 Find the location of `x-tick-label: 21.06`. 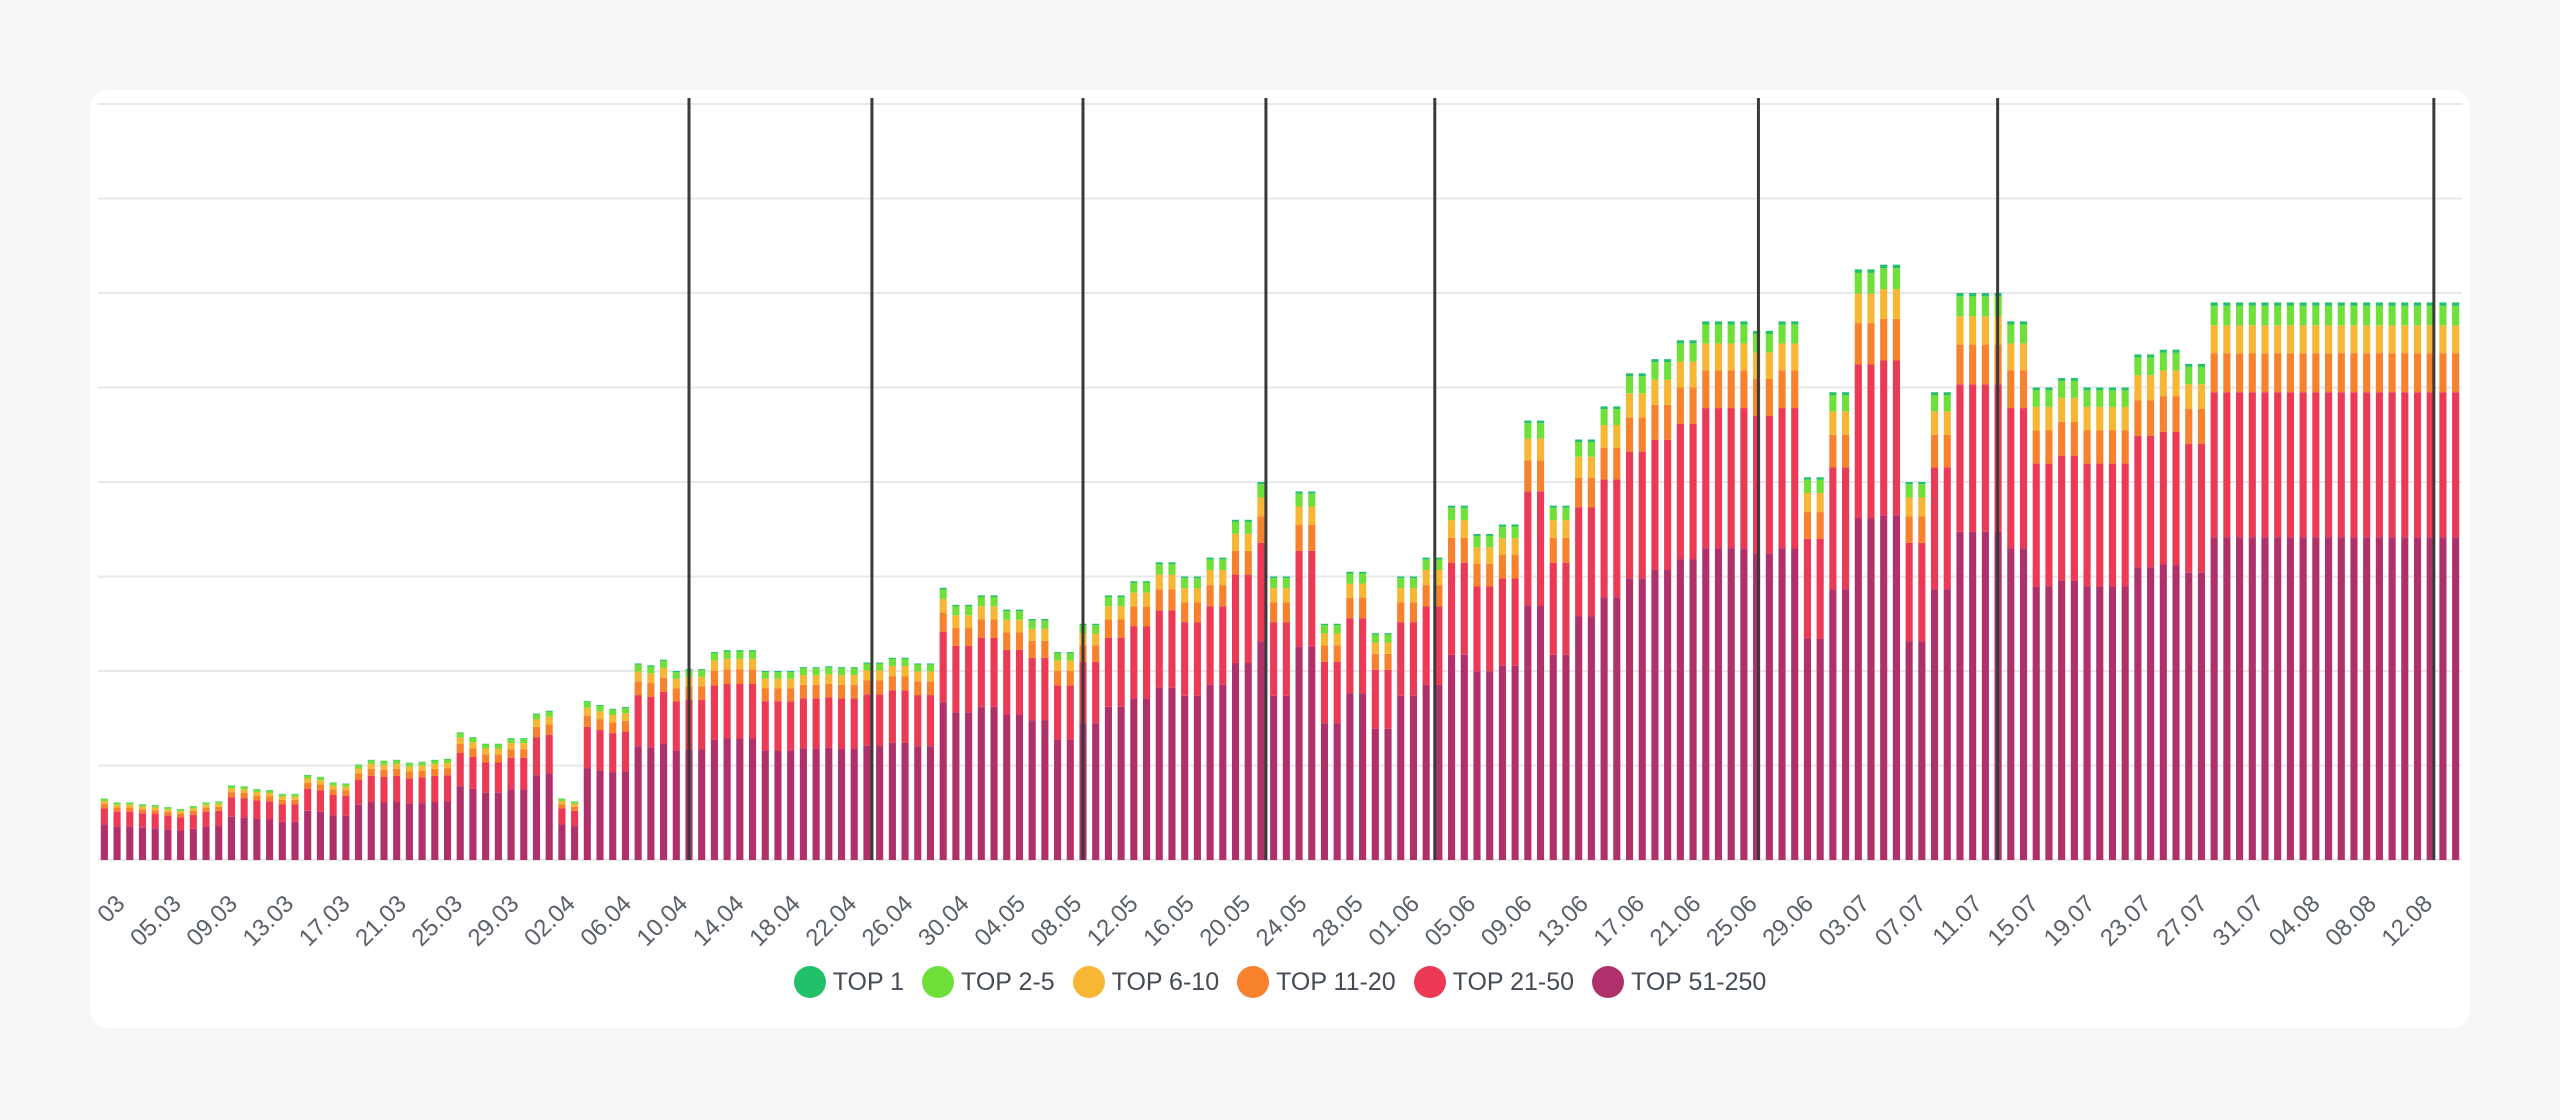

x-tick-label: 21.06 is located at coordinates (1676, 921).